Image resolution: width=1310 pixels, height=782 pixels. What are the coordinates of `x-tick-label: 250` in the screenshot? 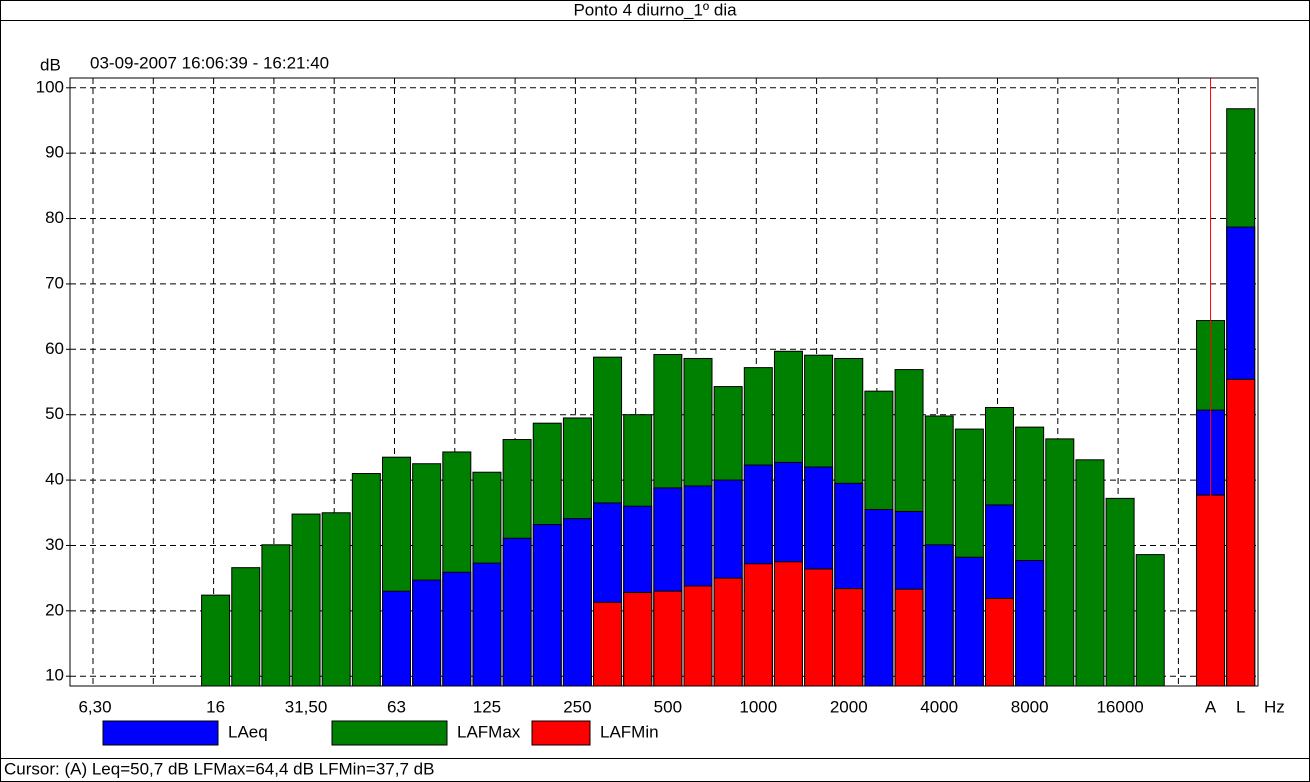 It's located at (577, 706).